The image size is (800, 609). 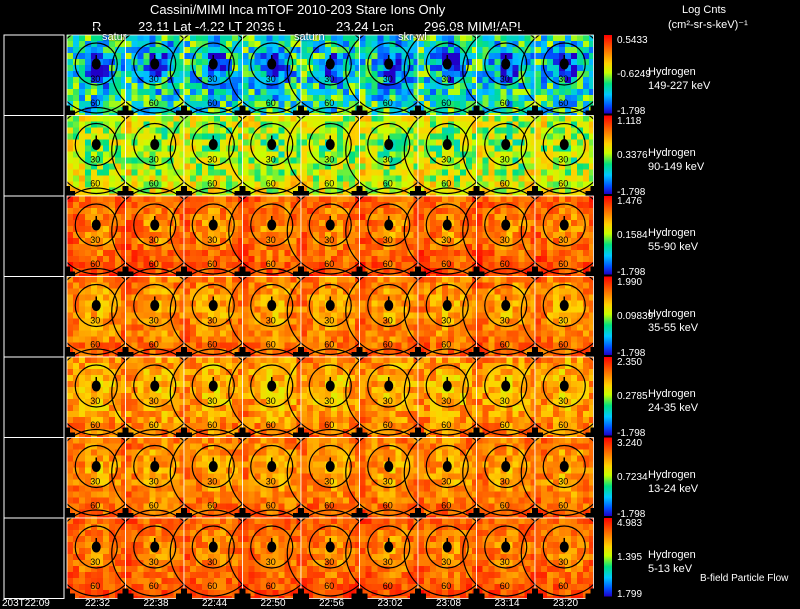 What do you see at coordinates (630, 594) in the screenshot?
I see `colorbar-min-value: 1.799` at bounding box center [630, 594].